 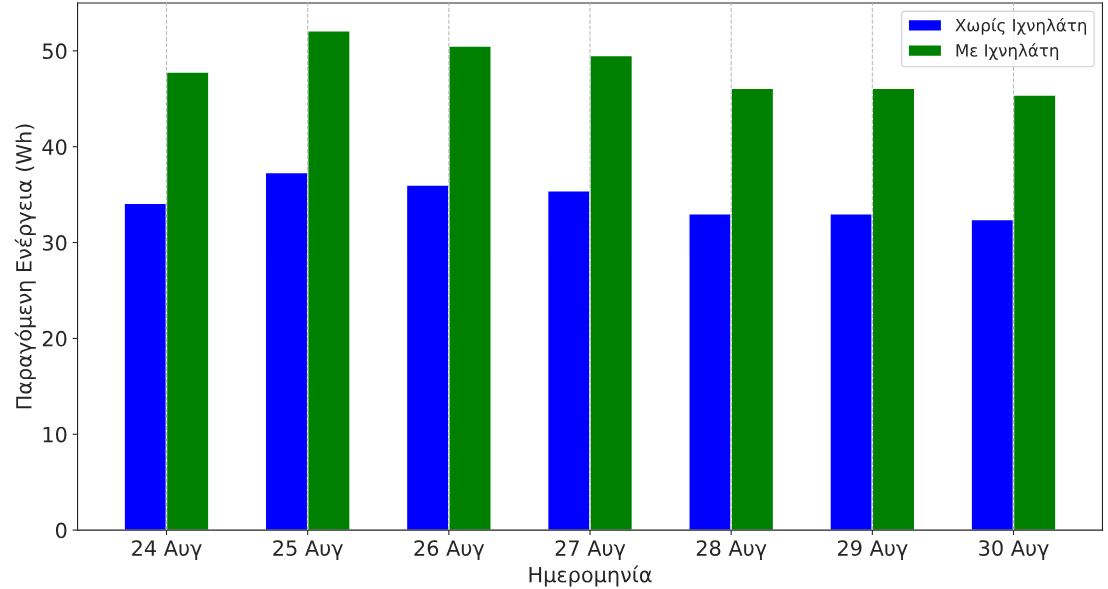 What do you see at coordinates (449, 550) in the screenshot?
I see `x-tick-label: 26 Αυγ` at bounding box center [449, 550].